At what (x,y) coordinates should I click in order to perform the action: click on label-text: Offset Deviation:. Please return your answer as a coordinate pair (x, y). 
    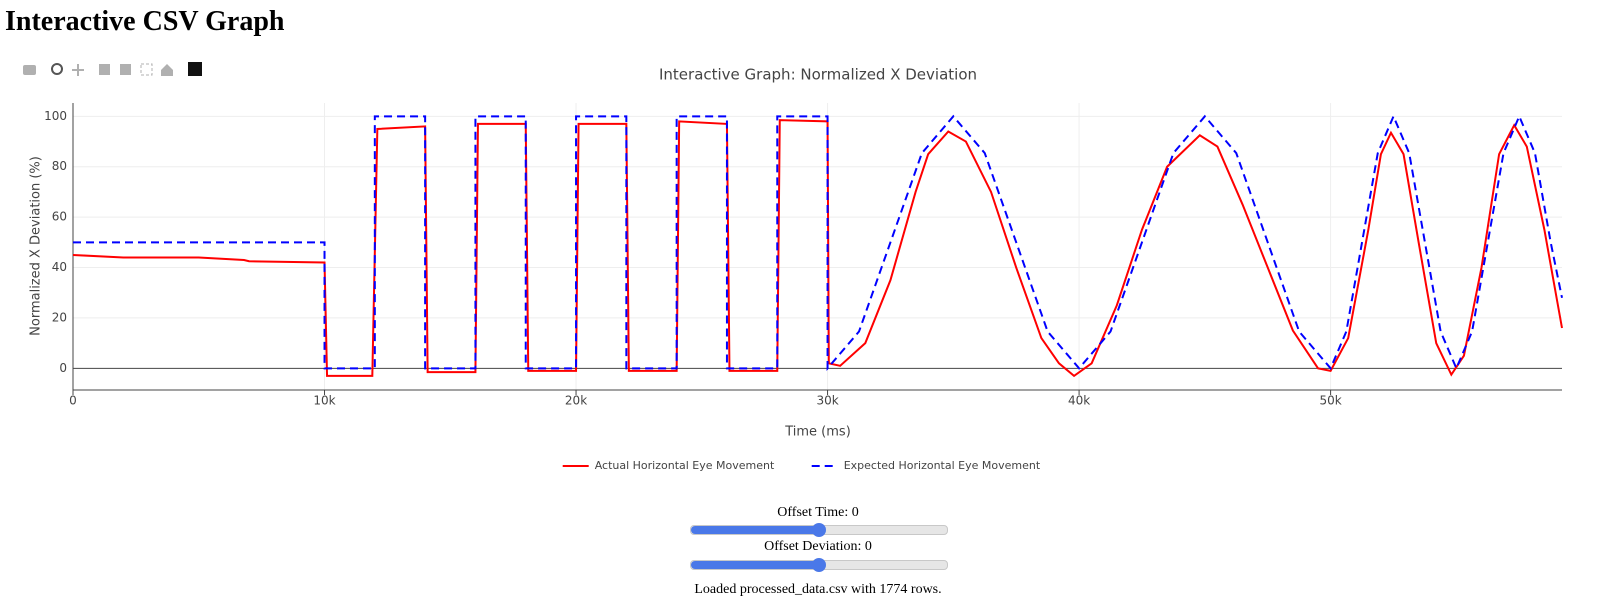
    Looking at the image, I should click on (813, 546).